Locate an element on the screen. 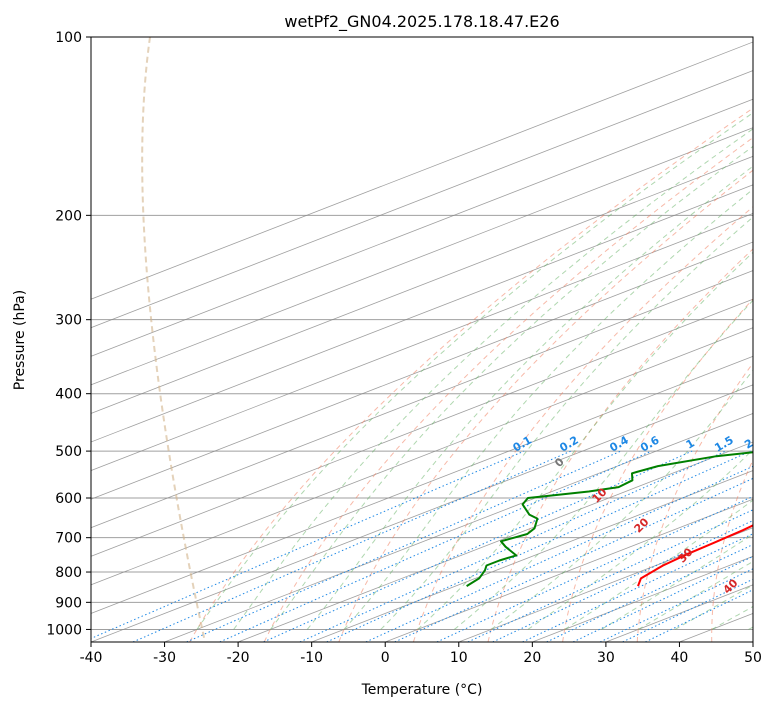  mixing-ratio-label: 2 is located at coordinates (748, 444).